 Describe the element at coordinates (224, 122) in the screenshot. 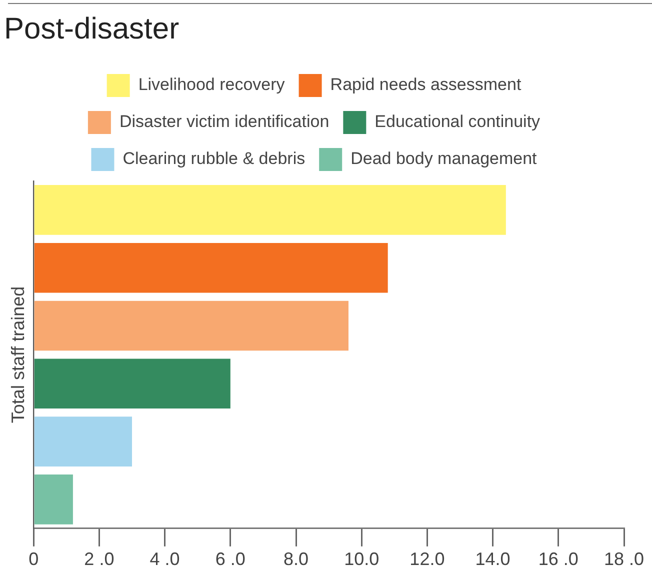

I see `legend-label: Disaster victim identification` at that location.